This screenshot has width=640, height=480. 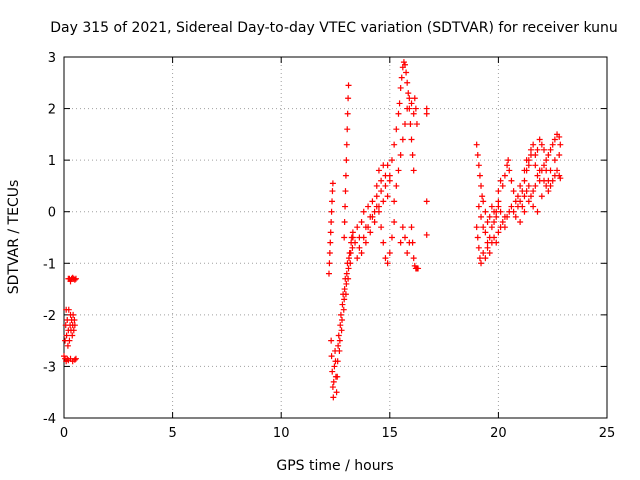 I want to click on y-tick-label: -2, so click(x=49, y=316).